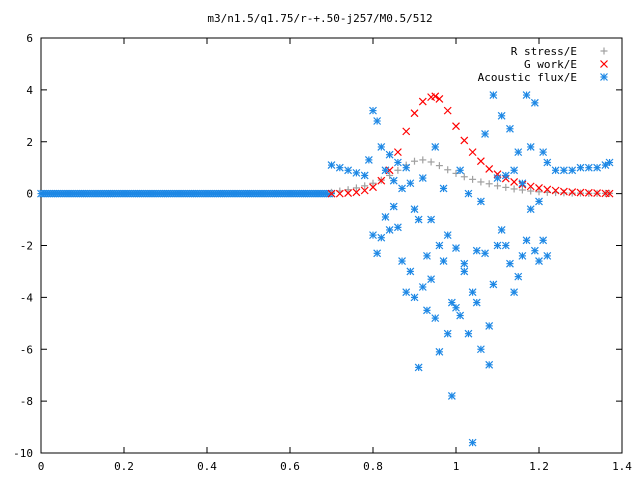 This screenshot has height=480, width=640. Describe the element at coordinates (544, 51) in the screenshot. I see `legend-r-stress-label: R stress/E` at that location.